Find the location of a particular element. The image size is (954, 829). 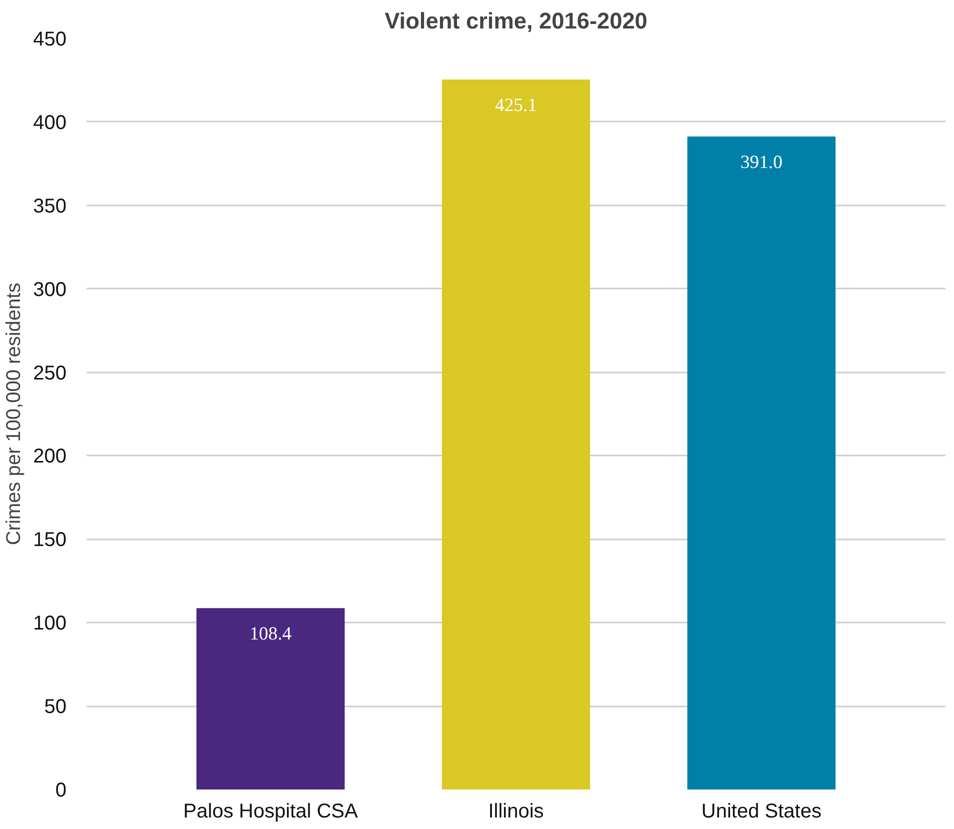

x-tick-label: Illinois is located at coordinates (516, 811).